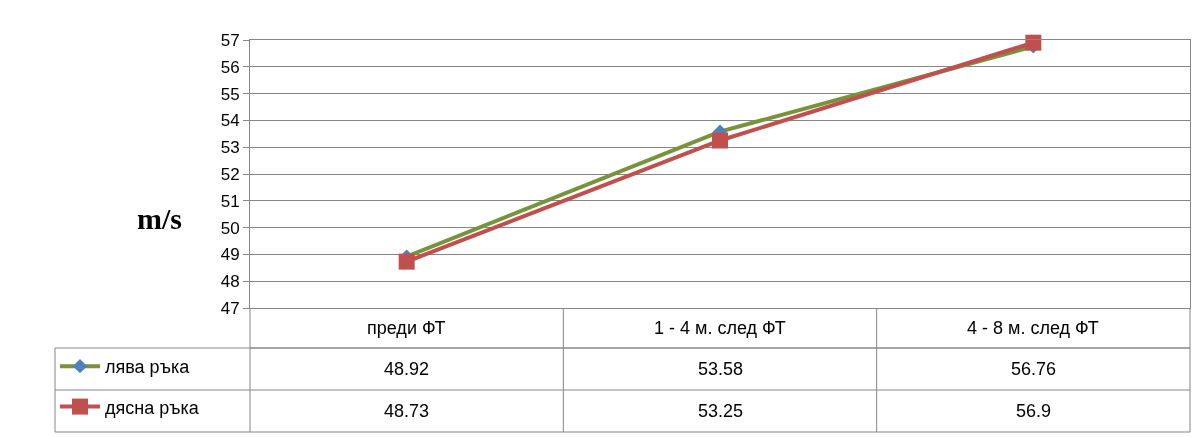 Image resolution: width=1204 pixels, height=437 pixels. Describe the element at coordinates (407, 411) in the screenshot. I see `data-label: 48.73` at that location.